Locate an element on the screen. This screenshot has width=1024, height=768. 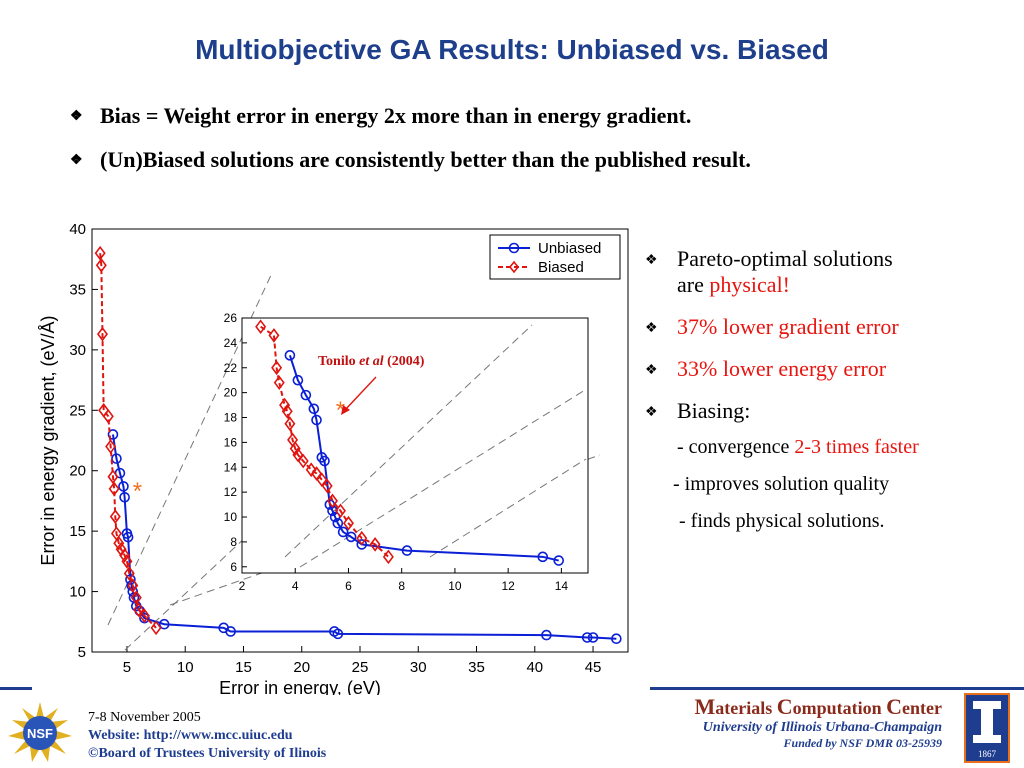
rp-item-energy: ❖ 33% lower energy error is located at coordinates (830, 369).